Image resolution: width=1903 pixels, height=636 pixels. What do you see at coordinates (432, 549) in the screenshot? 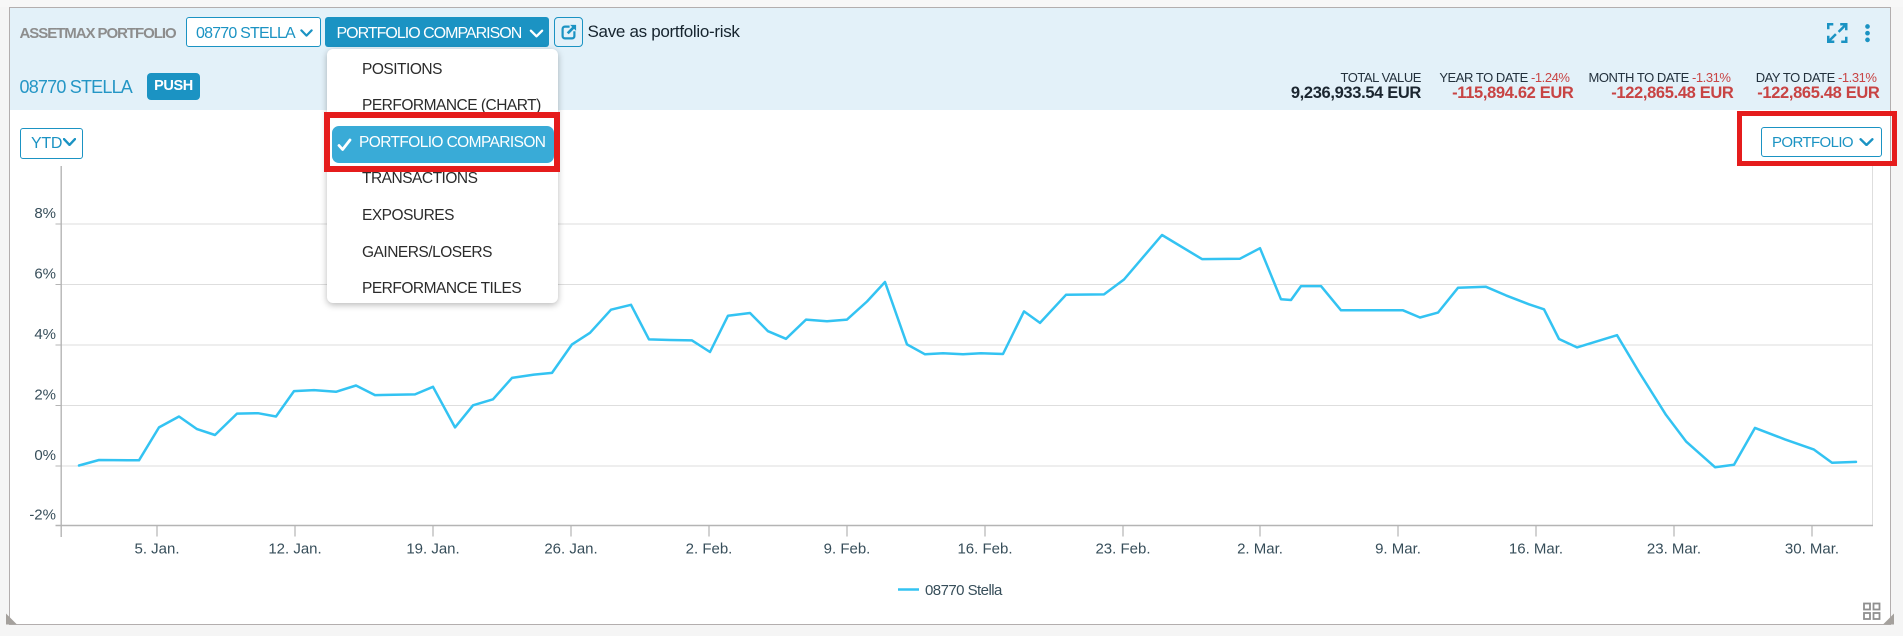
I see `svg-text: 19. Jan.` at bounding box center [432, 549].